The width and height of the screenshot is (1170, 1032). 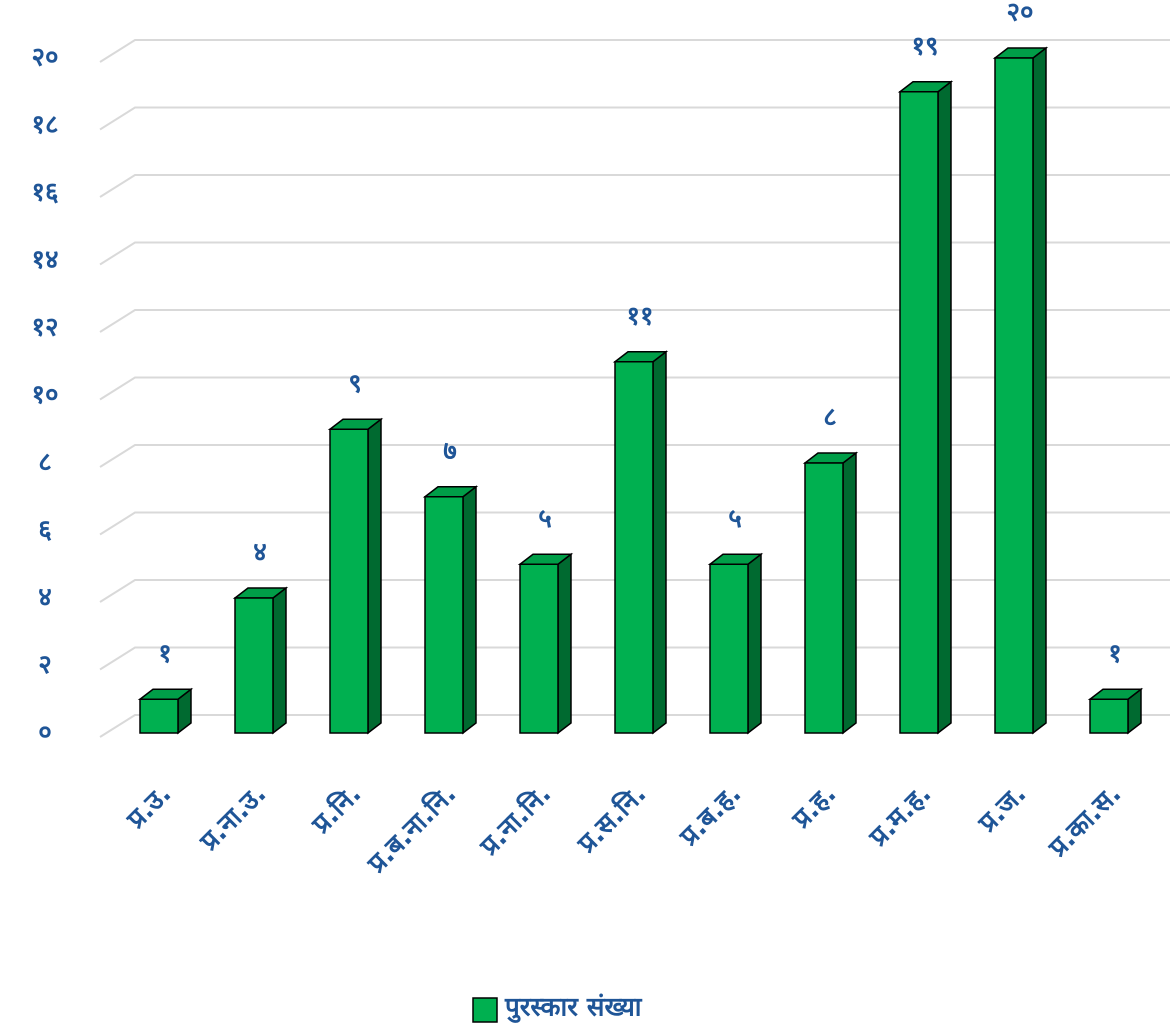 What do you see at coordinates (1019, 14) in the screenshot?
I see `data-label: २०` at bounding box center [1019, 14].